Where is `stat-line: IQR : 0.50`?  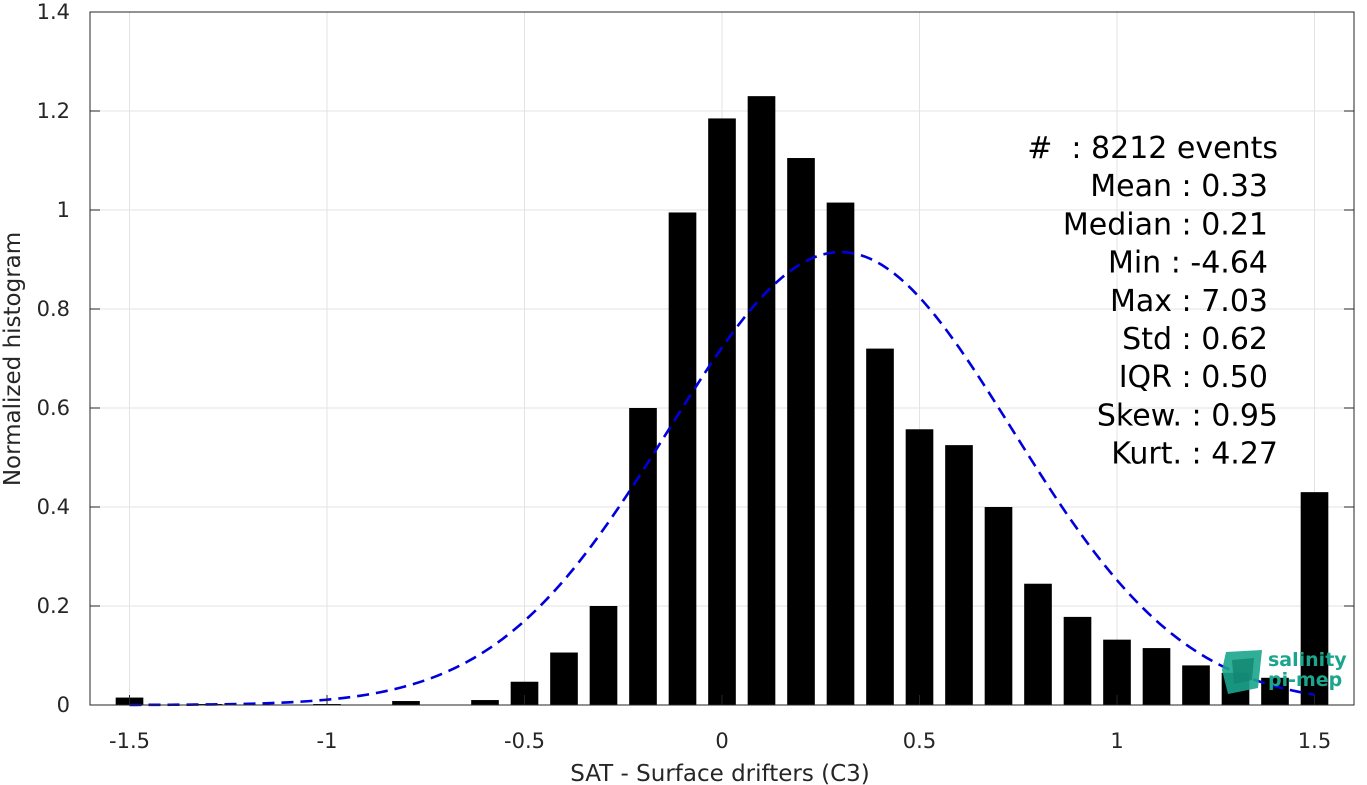 stat-line: IQR : 0.50 is located at coordinates (1193, 377).